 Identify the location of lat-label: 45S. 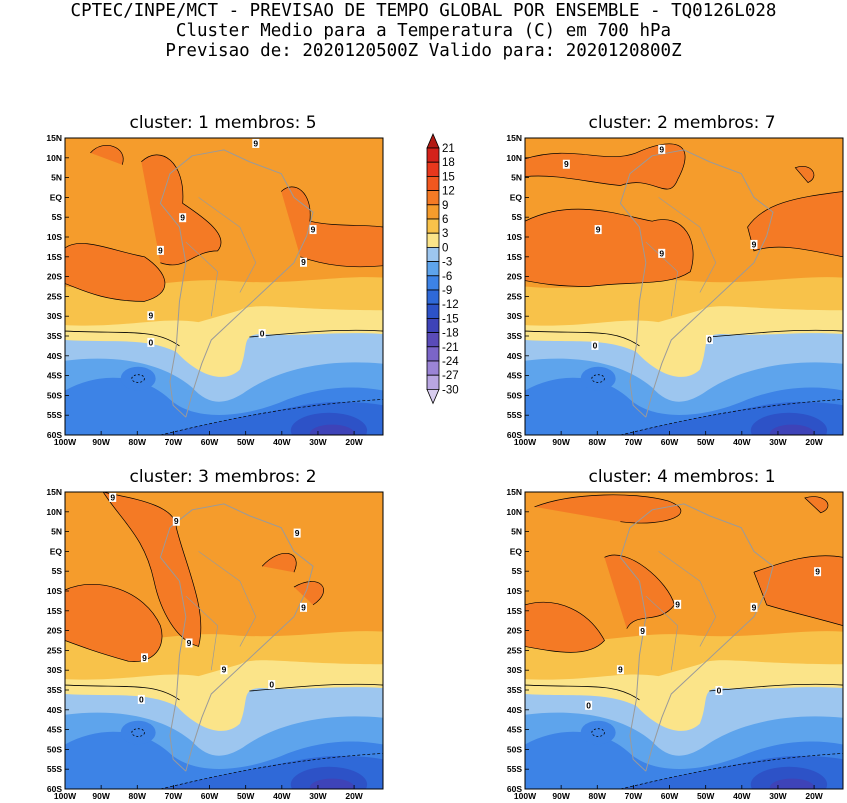
(514, 730).